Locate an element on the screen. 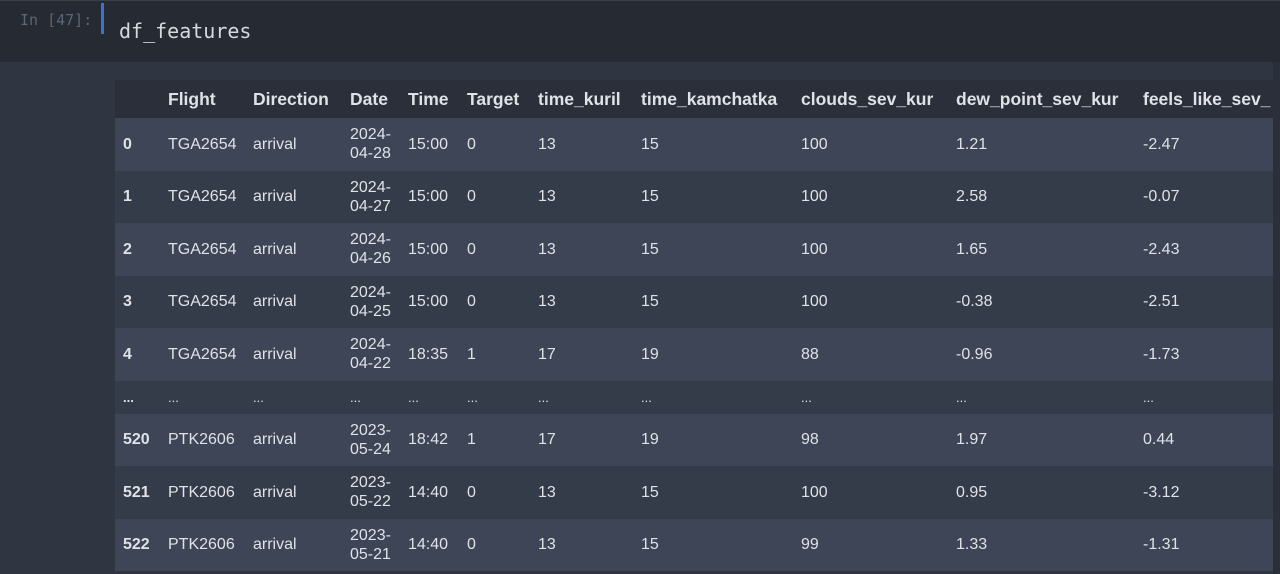 The height and width of the screenshot is (574, 1280). table-cell: 2023- 05-21 is located at coordinates (371, 544).